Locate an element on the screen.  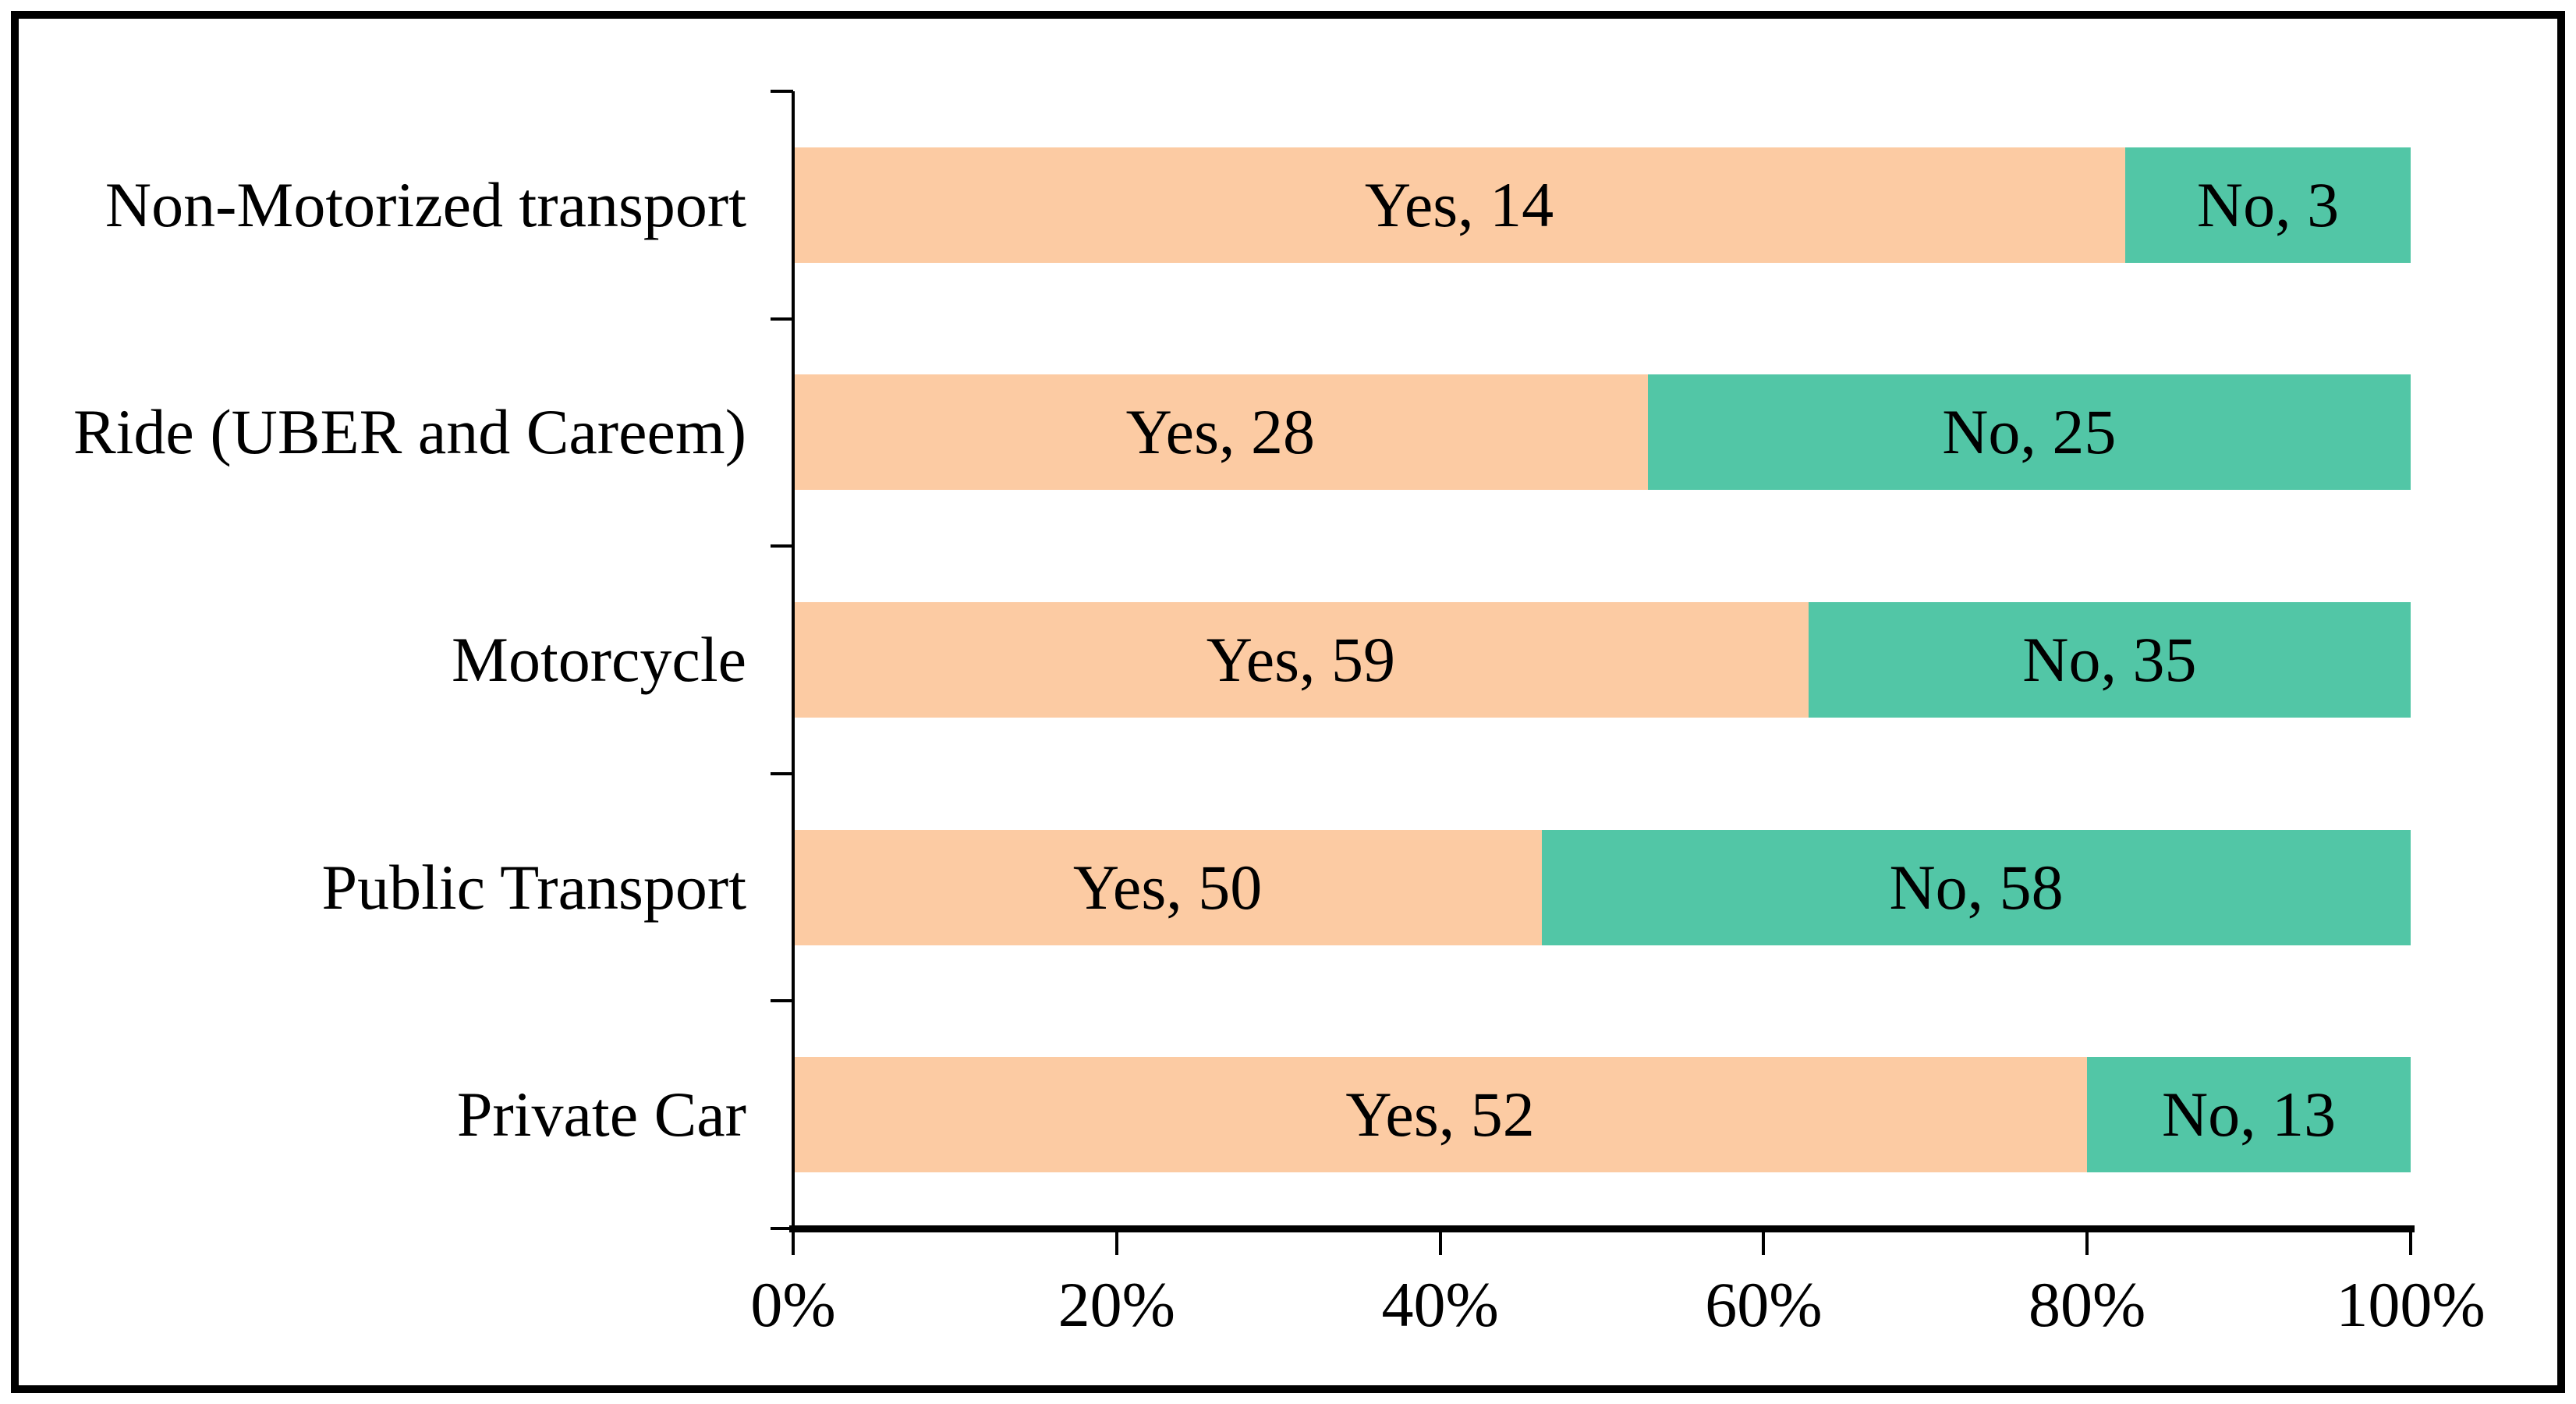
bar-segment-yes: Yes, 14 is located at coordinates (1459, 205).